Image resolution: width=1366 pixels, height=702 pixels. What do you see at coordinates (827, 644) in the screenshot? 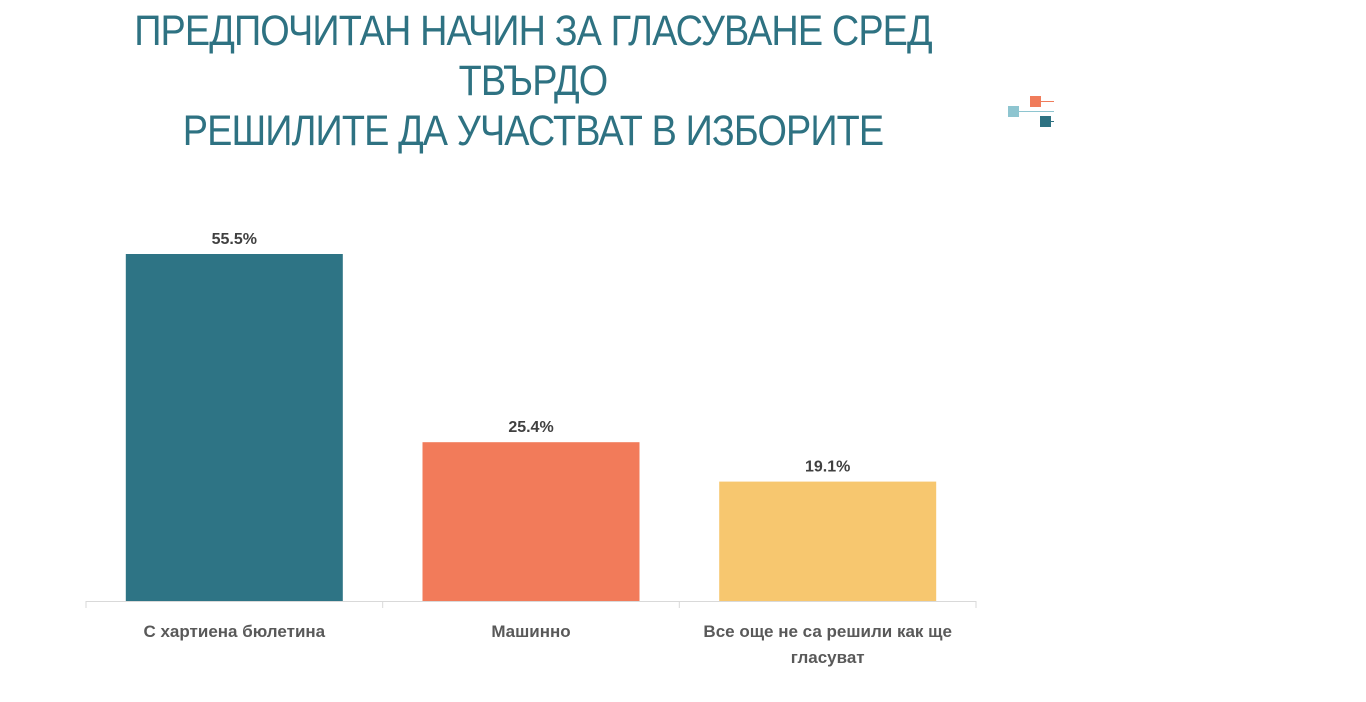
I see `category-label-3: Все още не са решили как ще гласуват` at bounding box center [827, 644].